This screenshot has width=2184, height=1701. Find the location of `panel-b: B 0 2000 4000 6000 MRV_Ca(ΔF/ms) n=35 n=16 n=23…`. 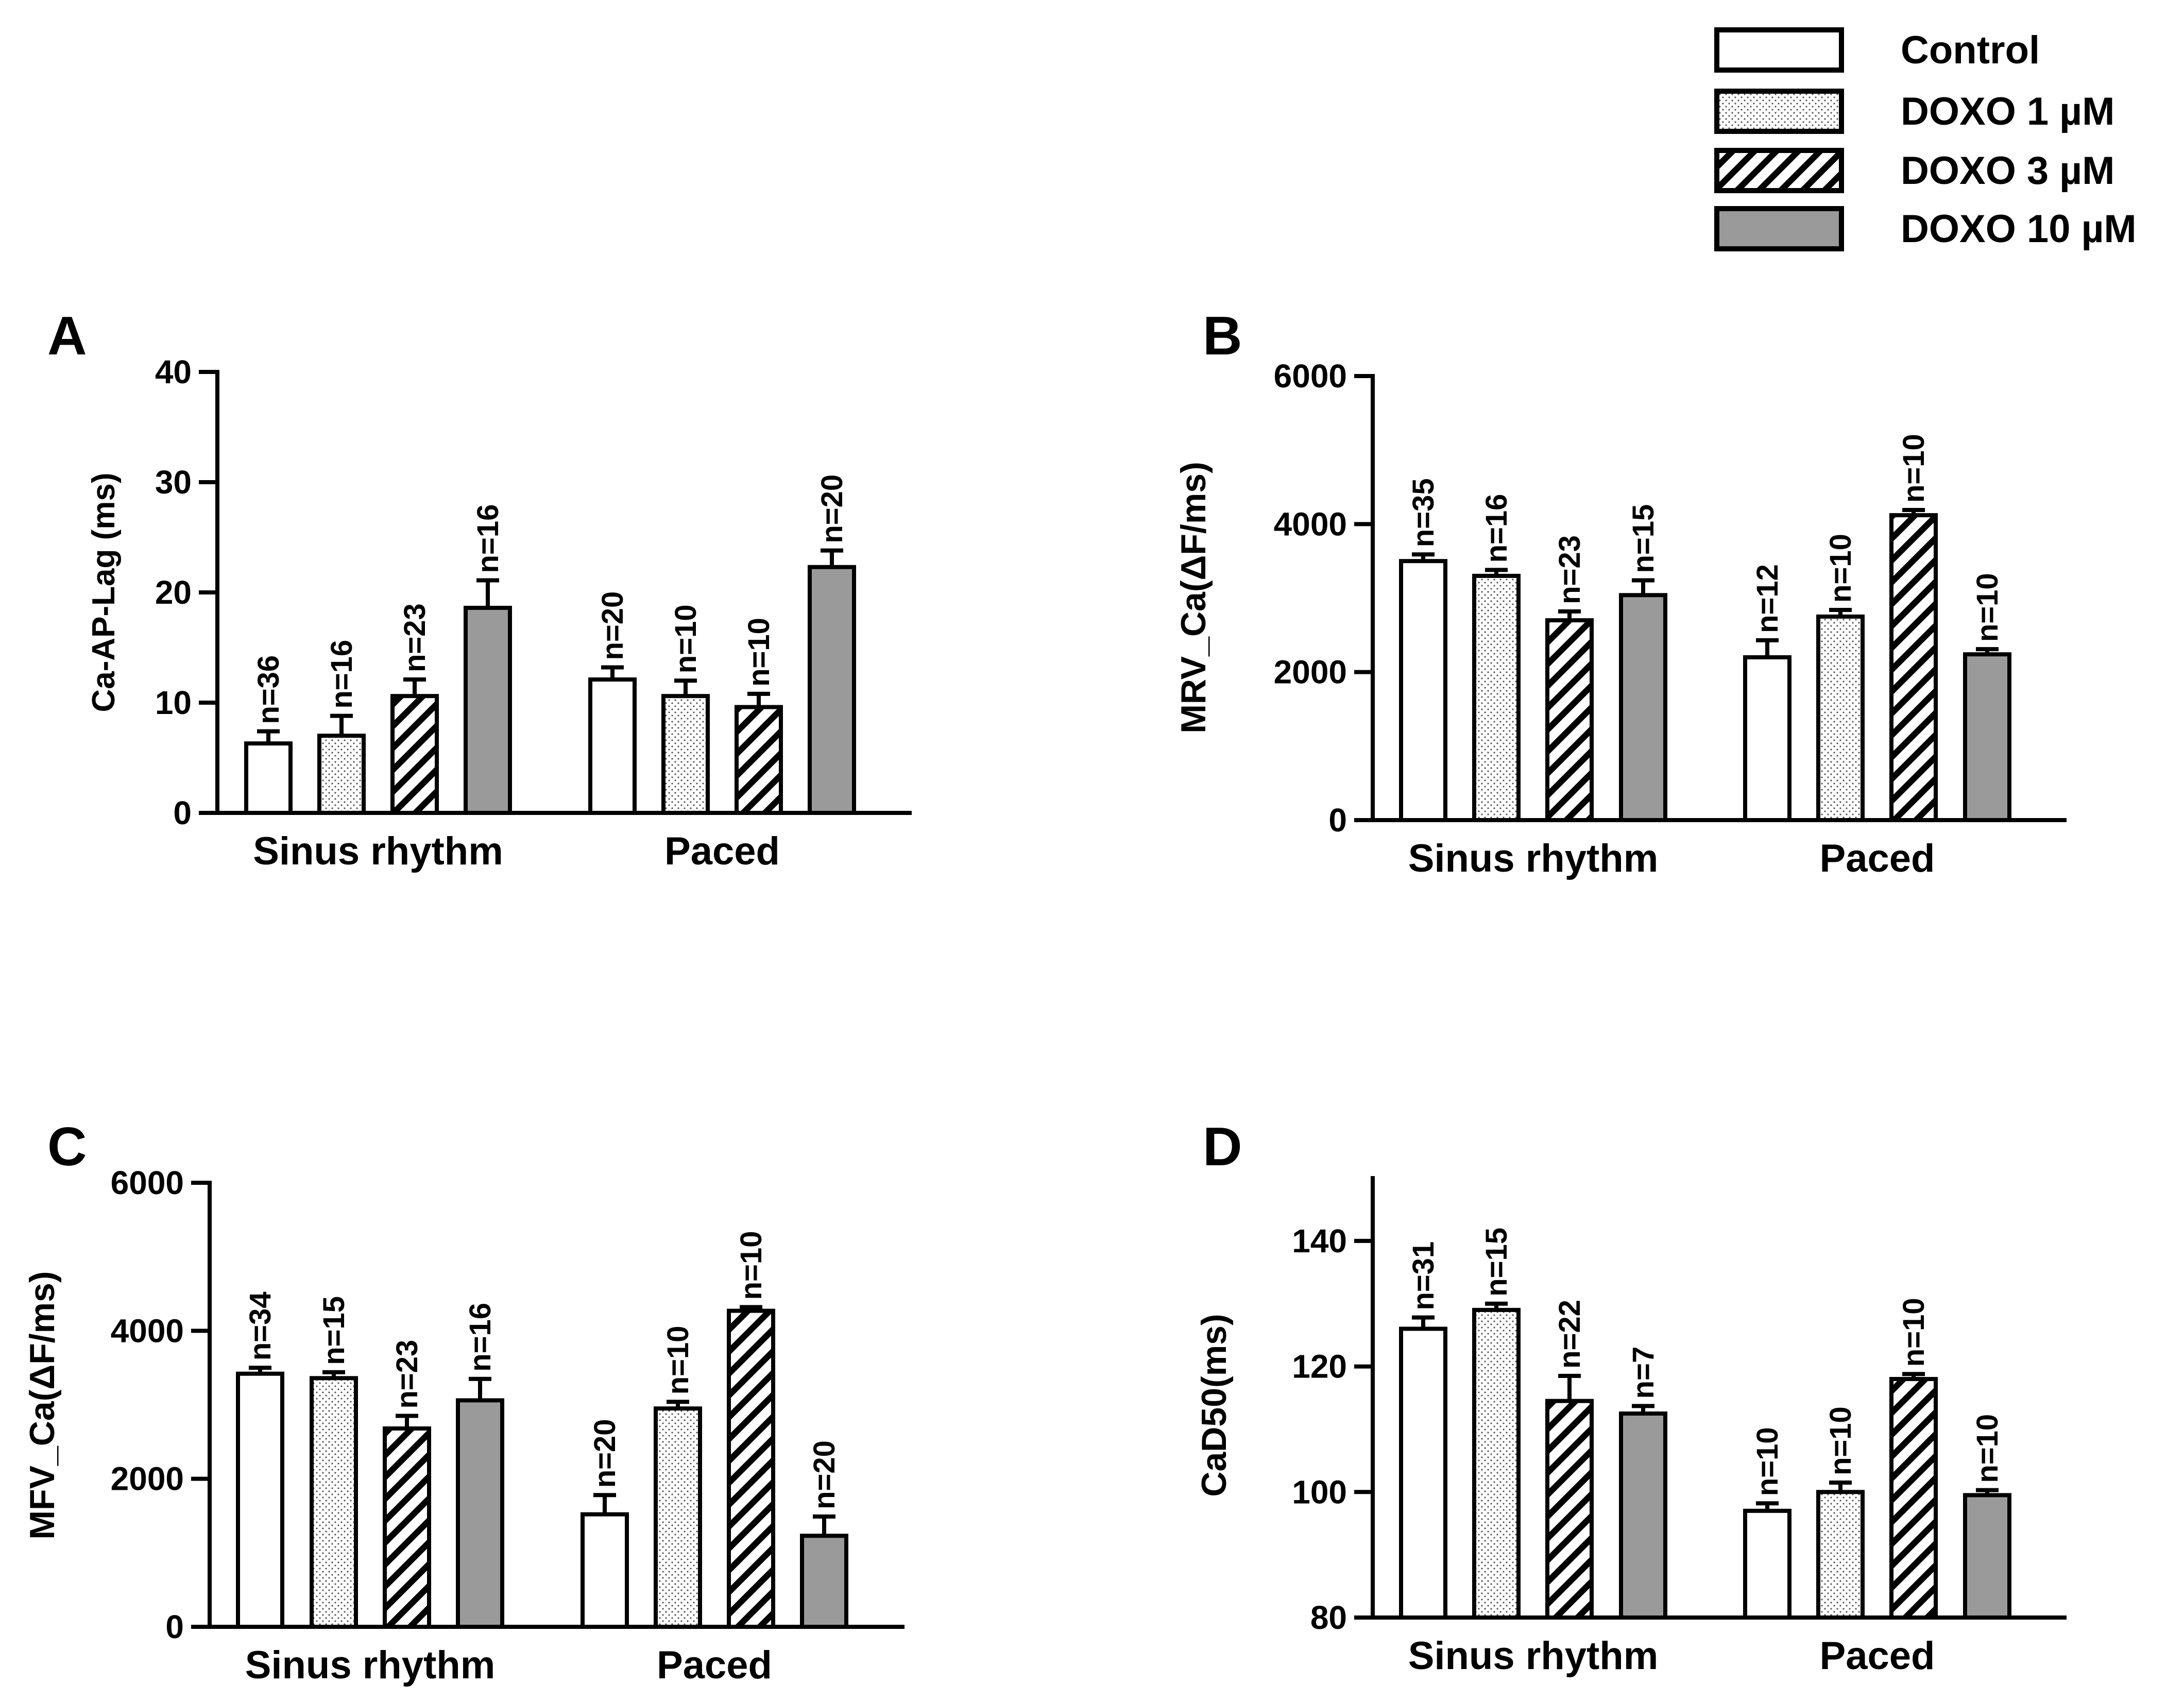

panel-b: B 0 2000 4000 6000 MRV_Ca(ΔF/ms) n=35 n=16 n=23… is located at coordinates (1620, 592).